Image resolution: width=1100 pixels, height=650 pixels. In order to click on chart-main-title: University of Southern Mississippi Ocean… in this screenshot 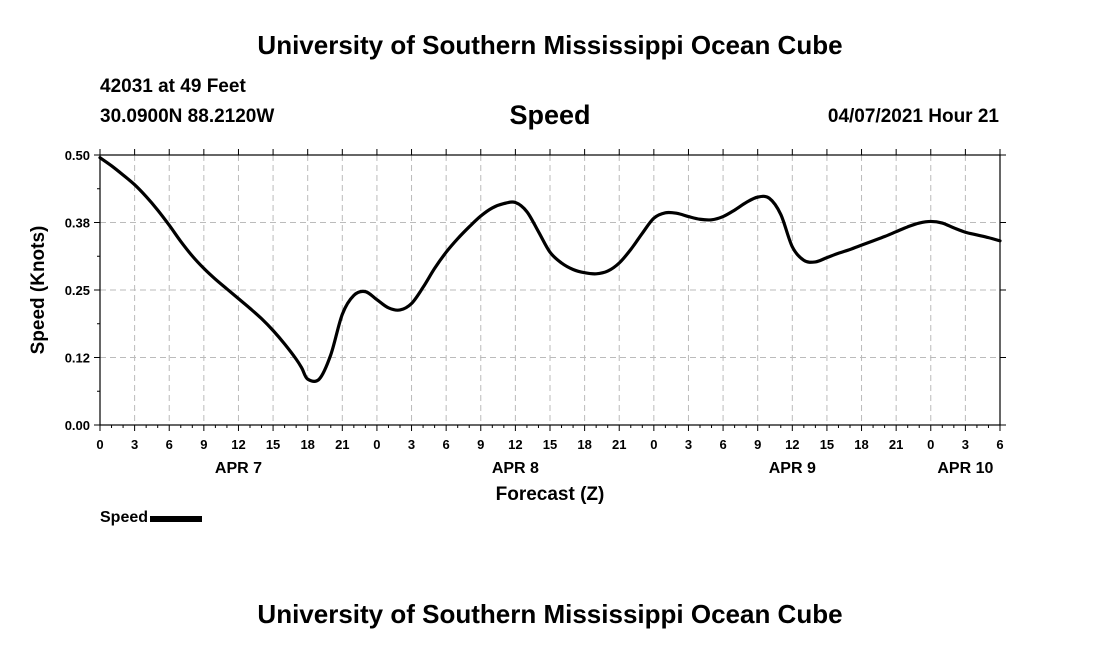, I will do `click(550, 45)`.